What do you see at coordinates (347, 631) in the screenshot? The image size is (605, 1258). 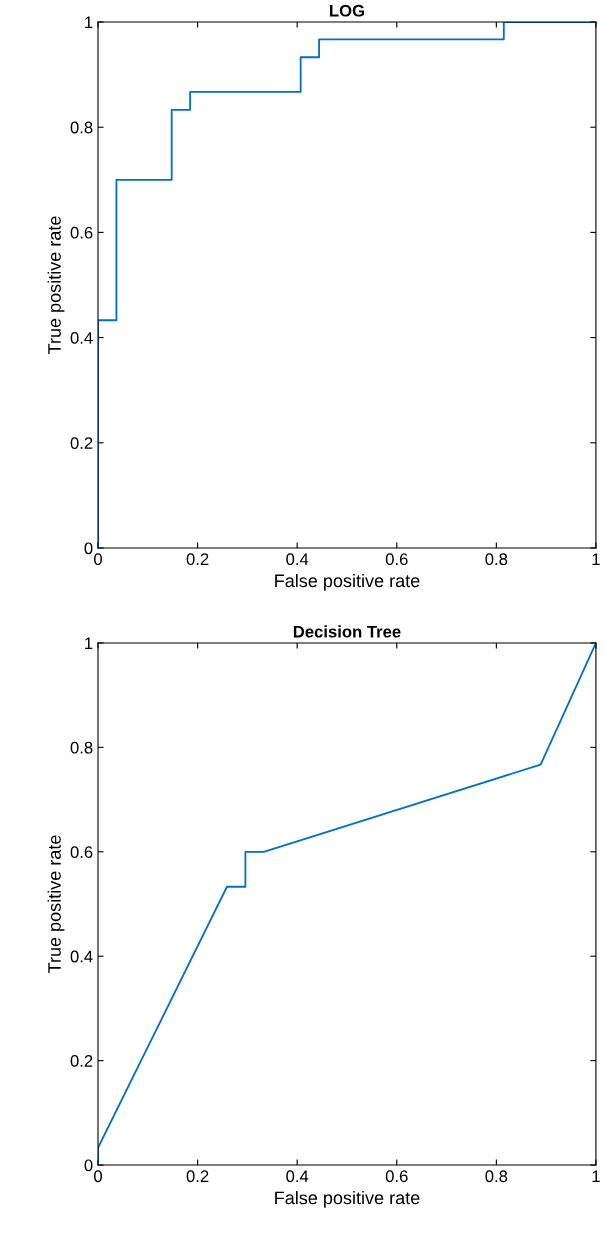 I see `chart-title: Decision Tree` at bounding box center [347, 631].